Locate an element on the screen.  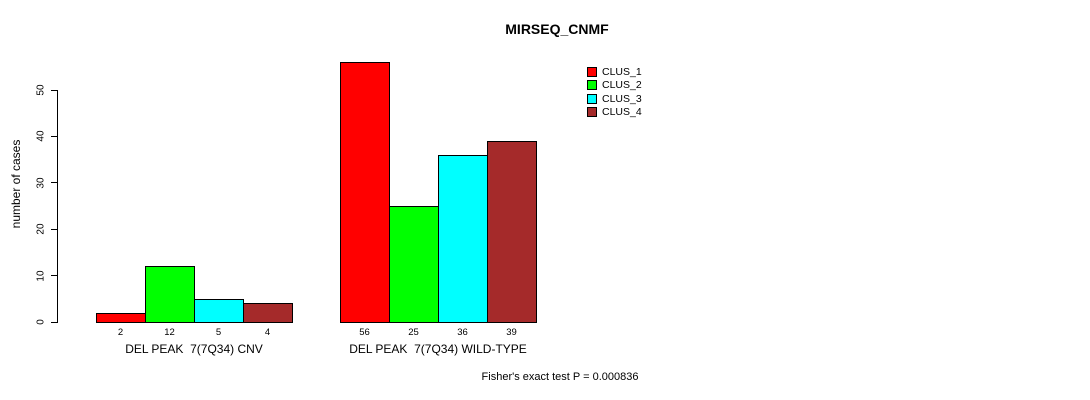
legend-row: CLUS_4 is located at coordinates (614, 112).